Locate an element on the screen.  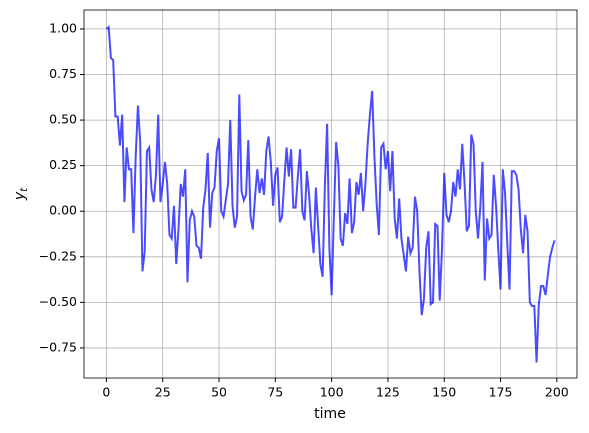
x-tick-label: 100 is located at coordinates (332, 392).